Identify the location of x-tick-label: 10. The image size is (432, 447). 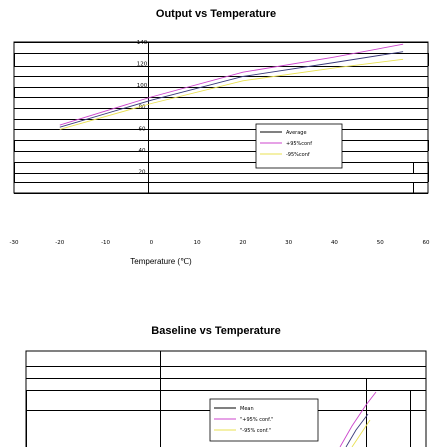
(197, 243).